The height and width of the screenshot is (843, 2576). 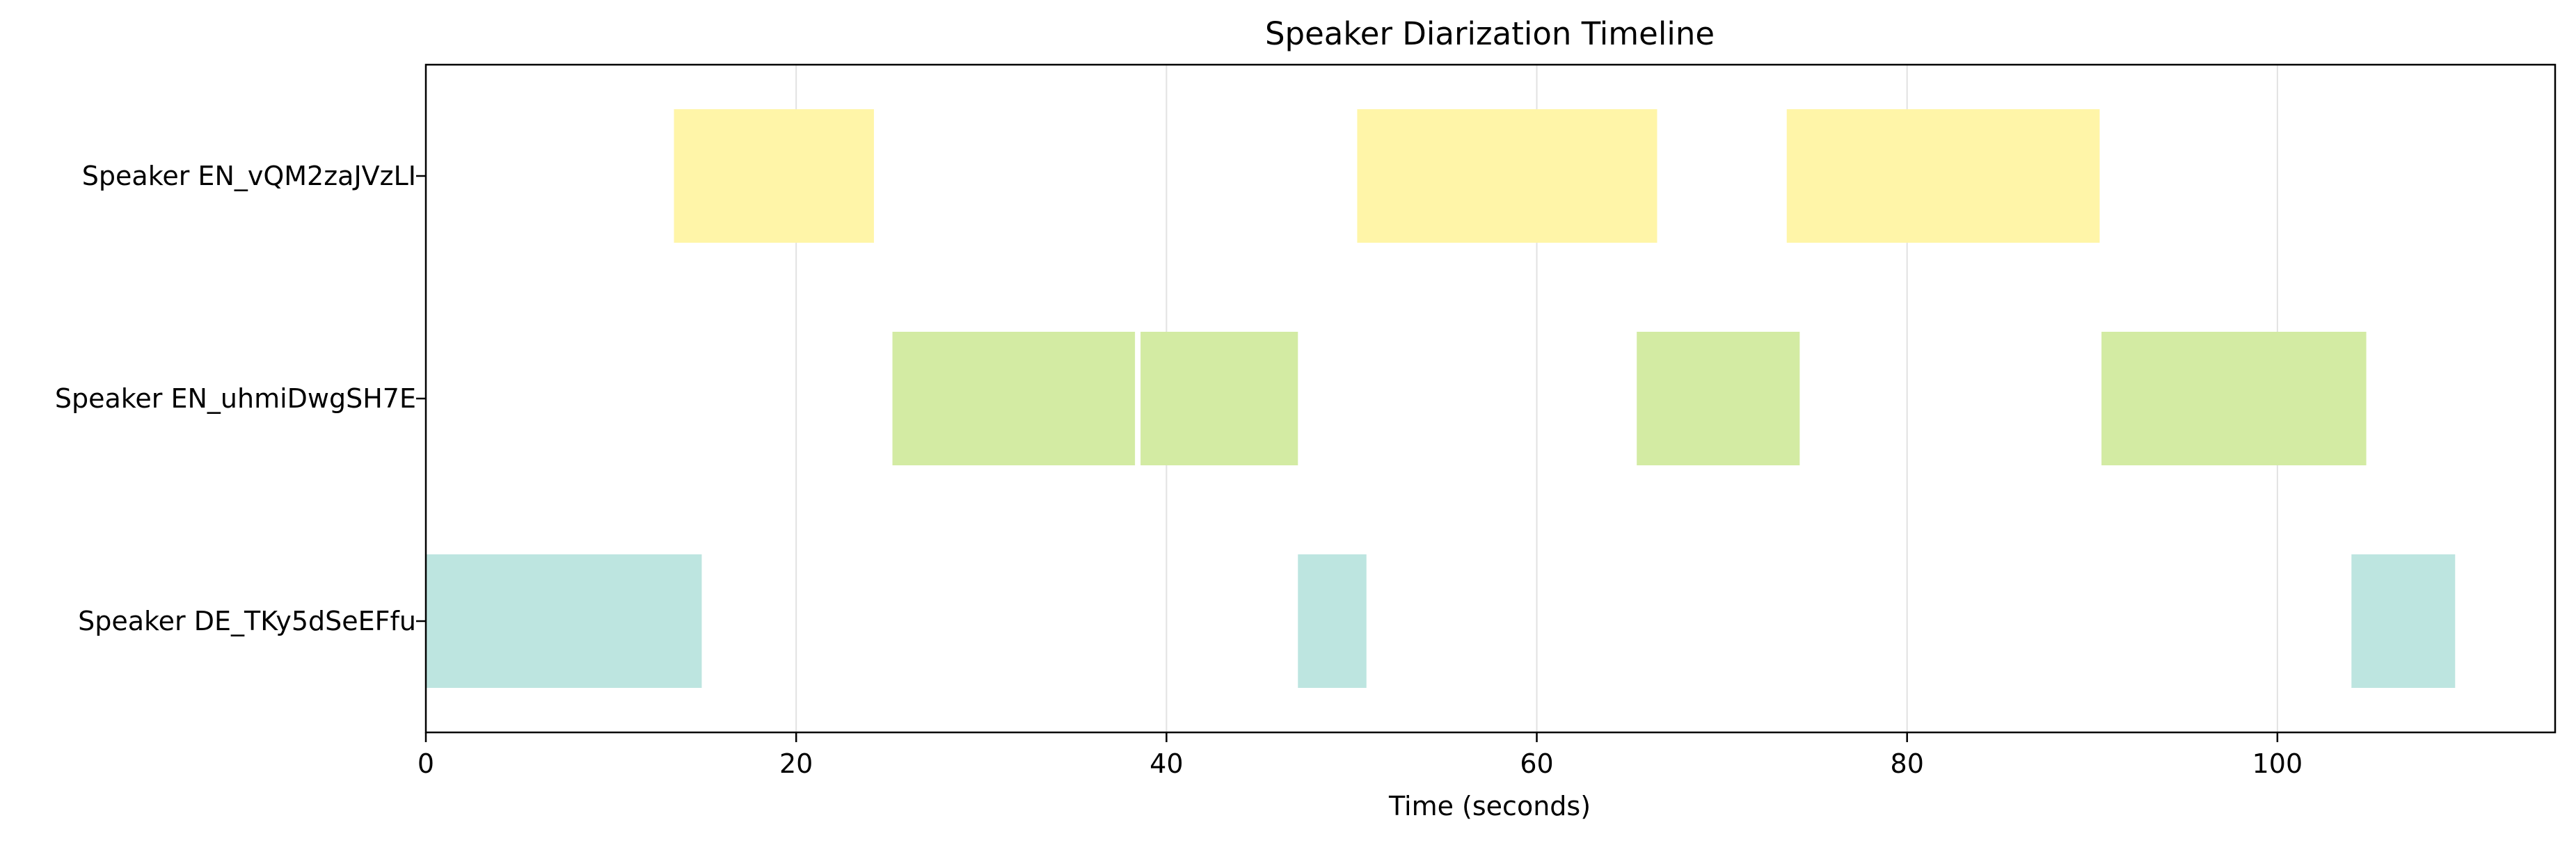 What do you see at coordinates (1360, 755) in the screenshot?
I see `x-axis-ticks: 0 20 40 60 80 100` at bounding box center [1360, 755].